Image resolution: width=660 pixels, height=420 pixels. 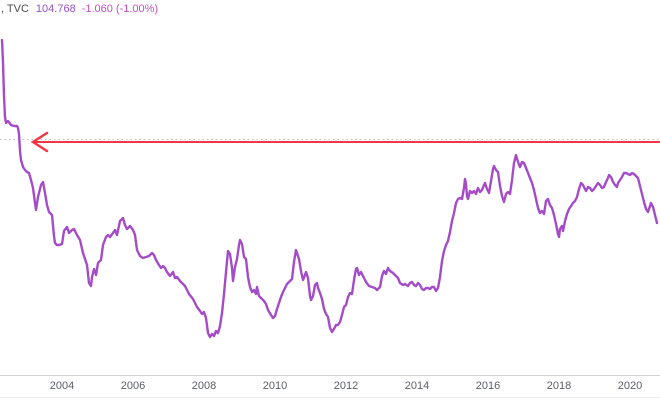 I want to click on symbol-exchange-label: , TVC, so click(x=15, y=9).